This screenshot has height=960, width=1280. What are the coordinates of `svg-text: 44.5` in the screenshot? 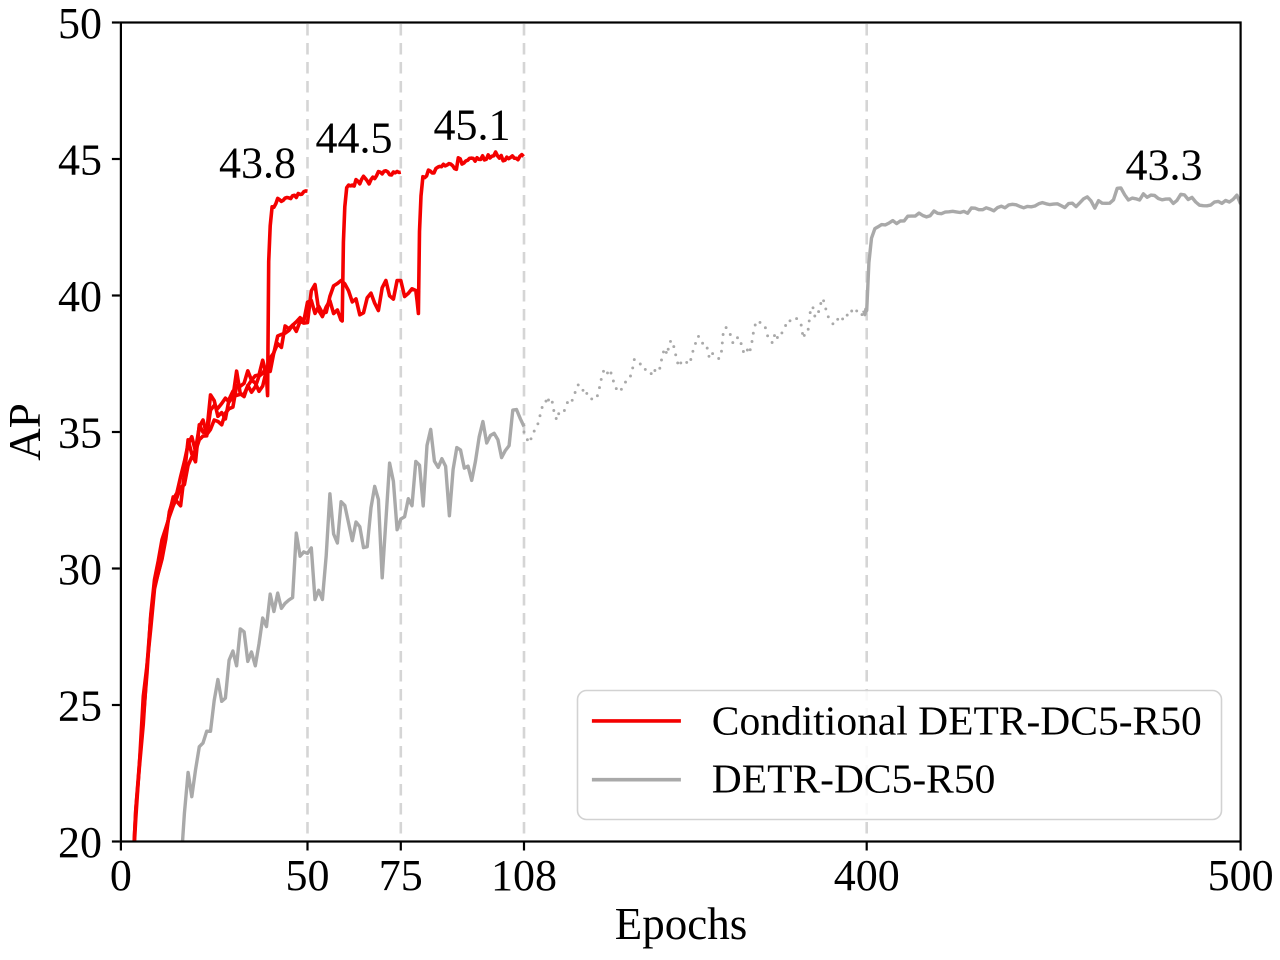 It's located at (354, 138).